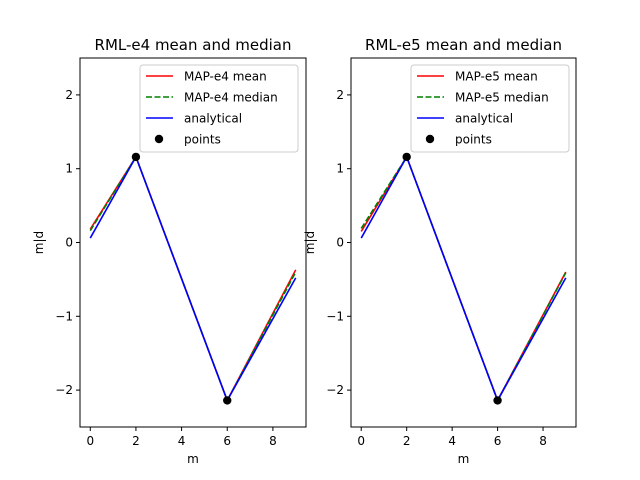 Image resolution: width=640 pixels, height=480 pixels. What do you see at coordinates (502, 98) in the screenshot?
I see `legend-label: MAP-e5 median` at bounding box center [502, 98].